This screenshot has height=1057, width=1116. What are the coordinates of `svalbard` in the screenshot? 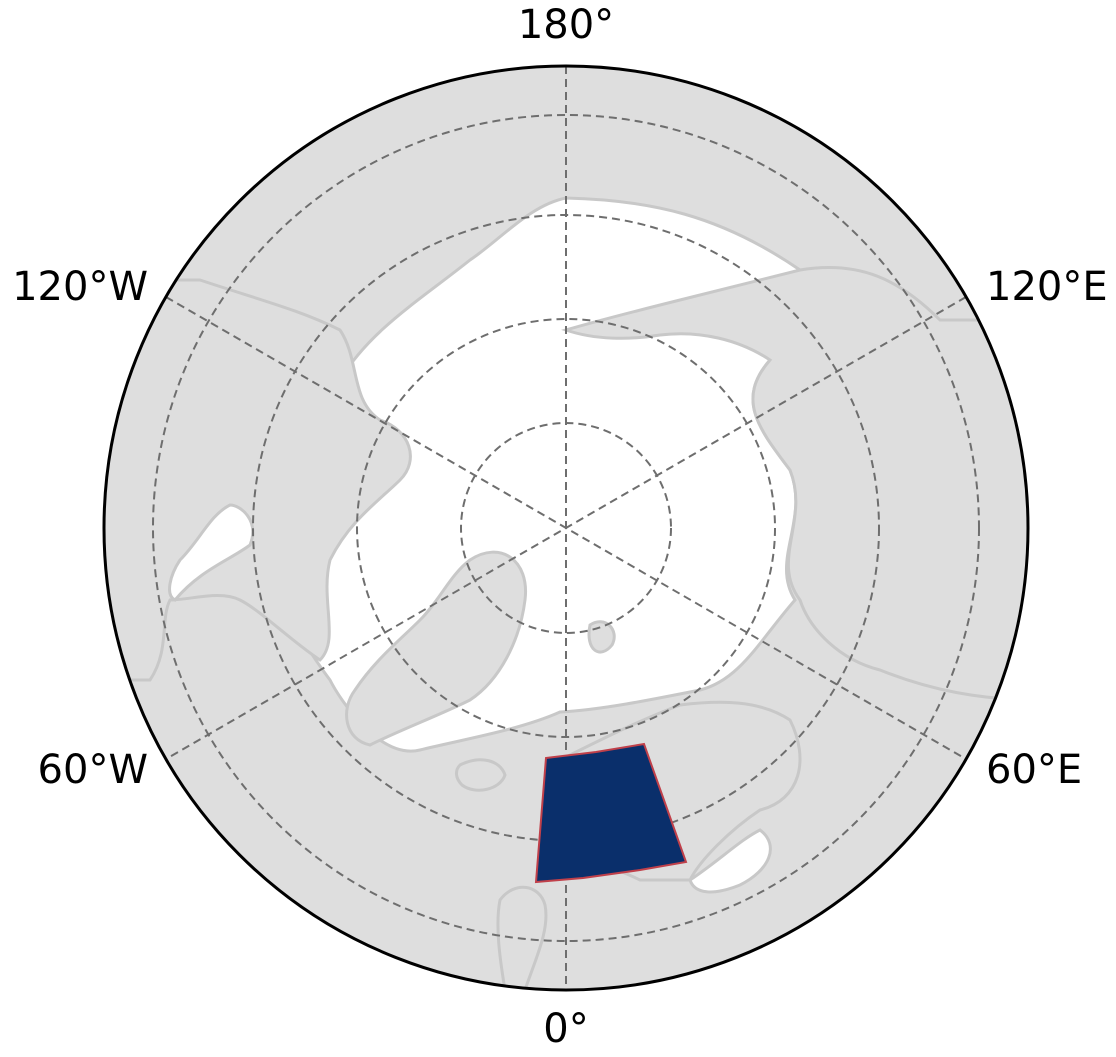 It's located at (601, 637).